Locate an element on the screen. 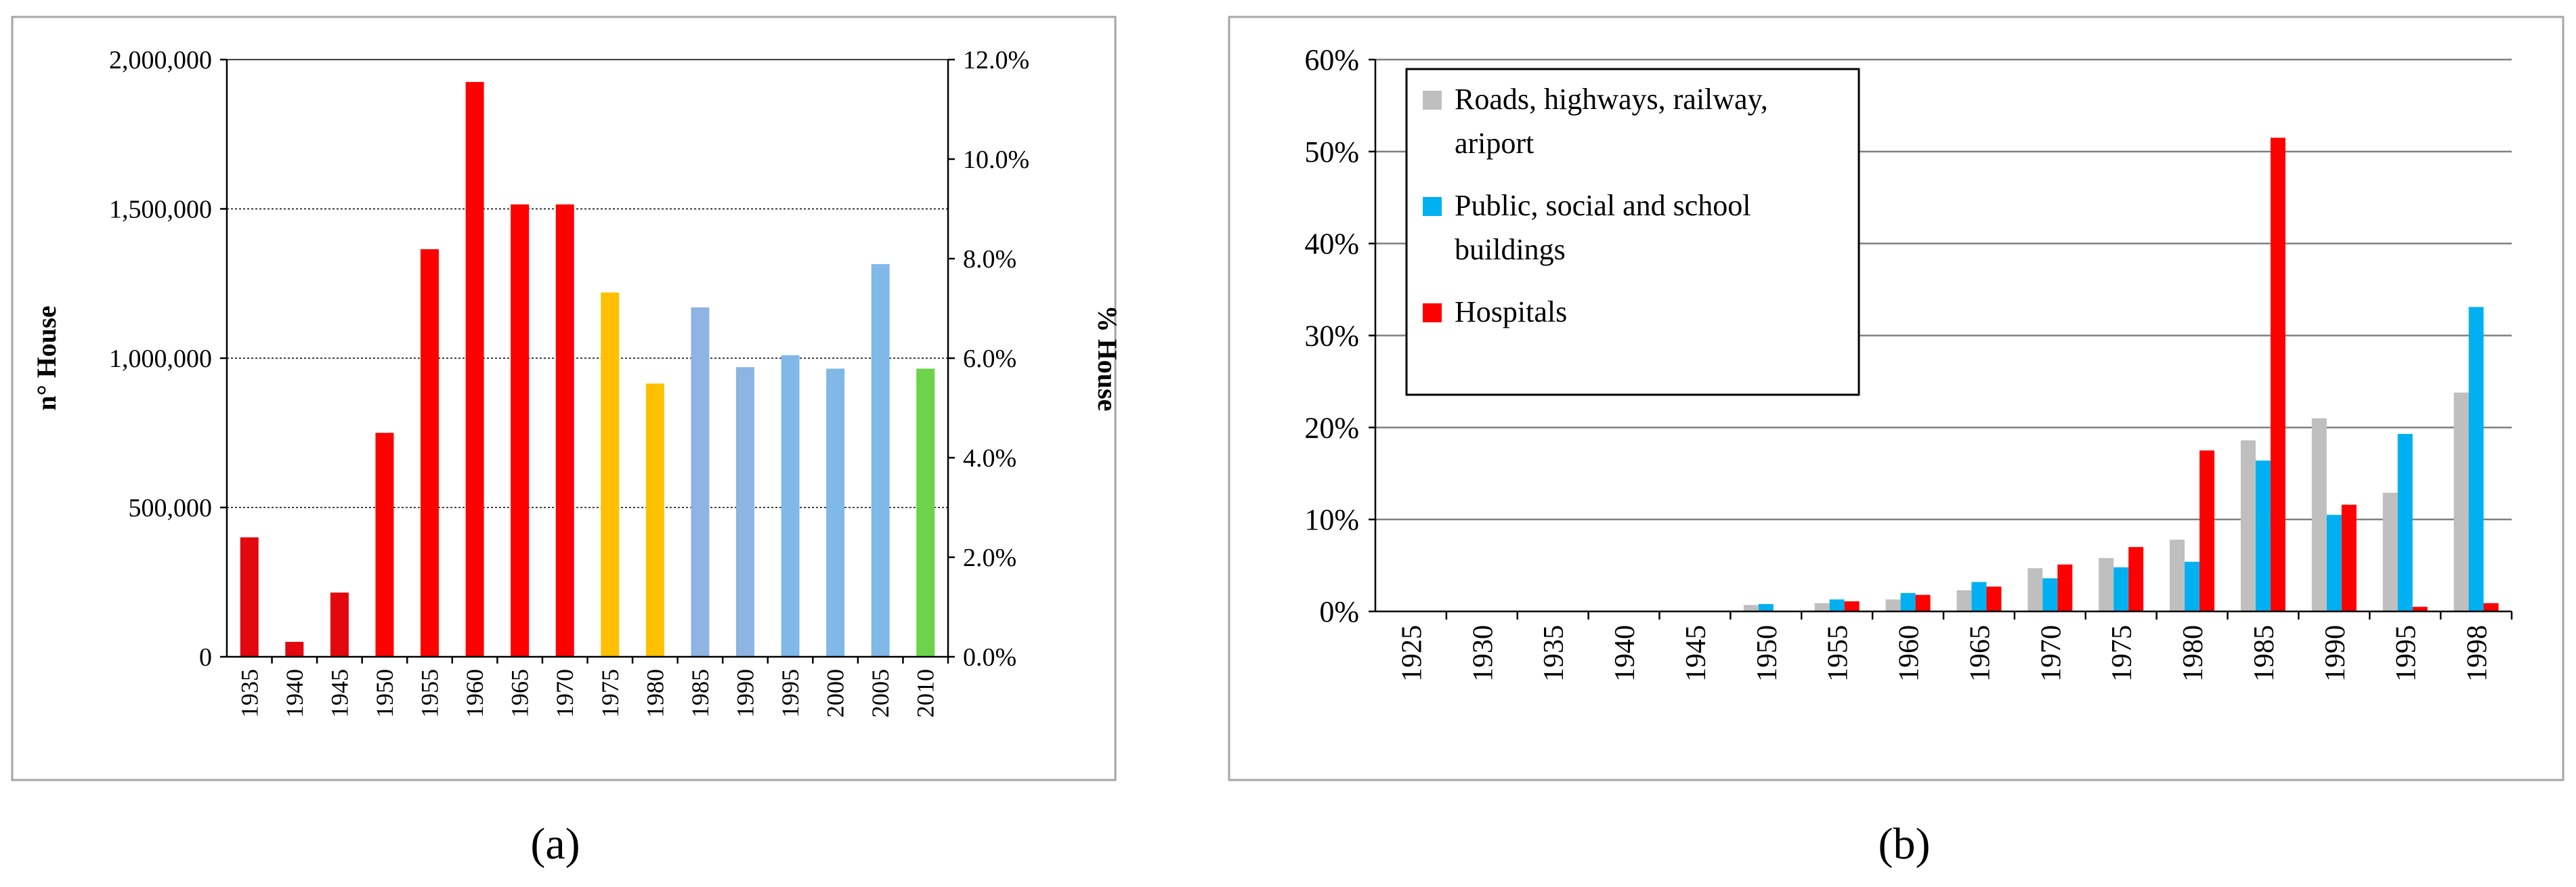  legend-label-2: Hospitals is located at coordinates (1511, 311).